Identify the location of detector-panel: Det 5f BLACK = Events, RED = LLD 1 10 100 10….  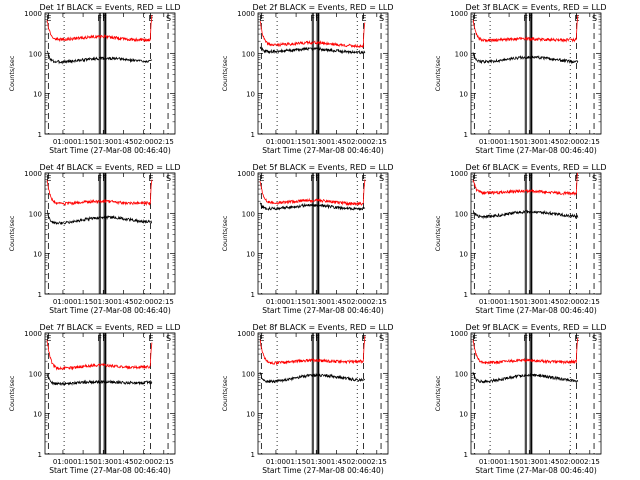
(319, 240).